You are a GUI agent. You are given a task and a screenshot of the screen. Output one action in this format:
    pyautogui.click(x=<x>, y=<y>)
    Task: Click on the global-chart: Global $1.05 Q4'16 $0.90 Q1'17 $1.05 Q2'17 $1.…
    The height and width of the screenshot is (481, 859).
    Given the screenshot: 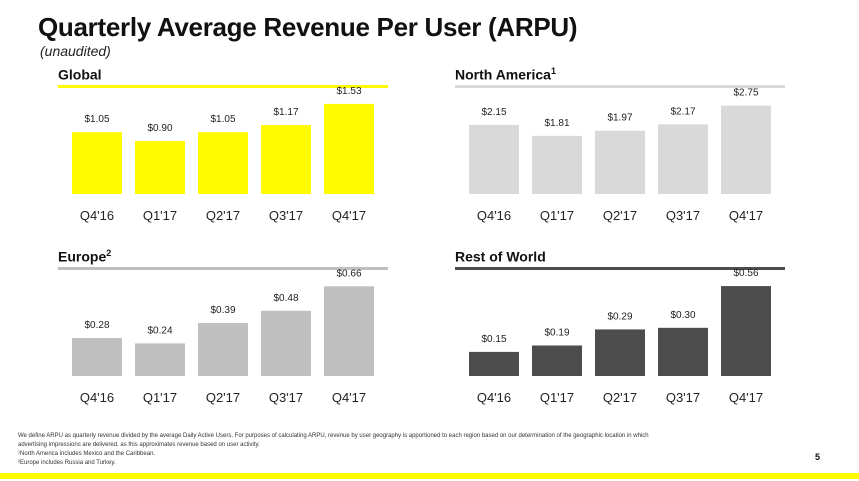 What is the action you would take?
    pyautogui.click(x=223, y=151)
    